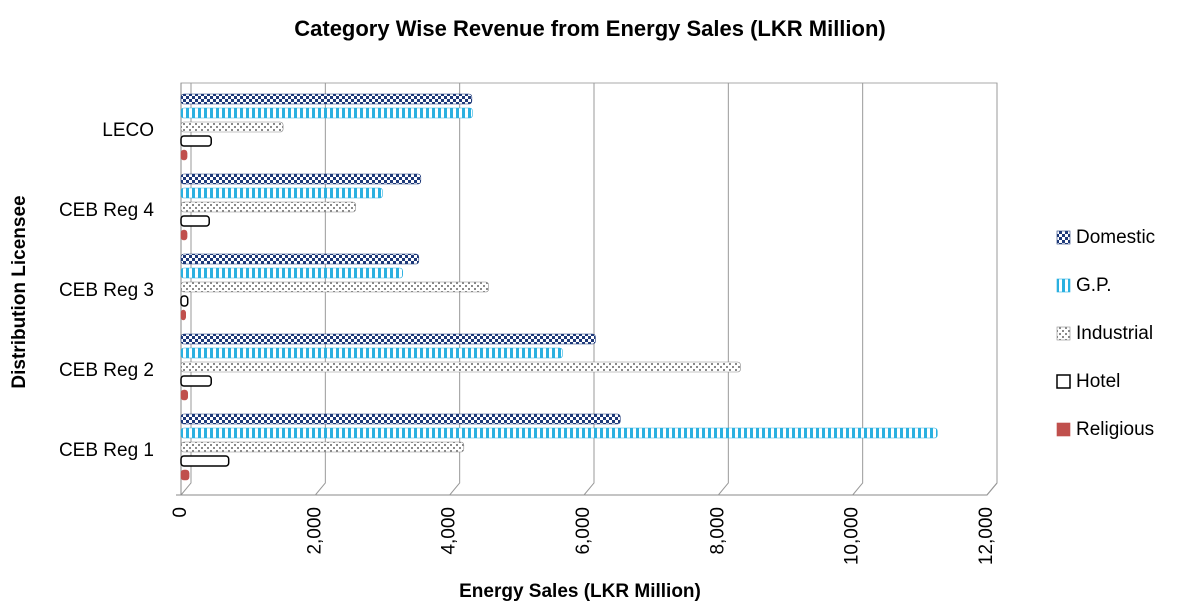 The width and height of the screenshot is (1194, 607). I want to click on legend-label: G.P., so click(1094, 285).